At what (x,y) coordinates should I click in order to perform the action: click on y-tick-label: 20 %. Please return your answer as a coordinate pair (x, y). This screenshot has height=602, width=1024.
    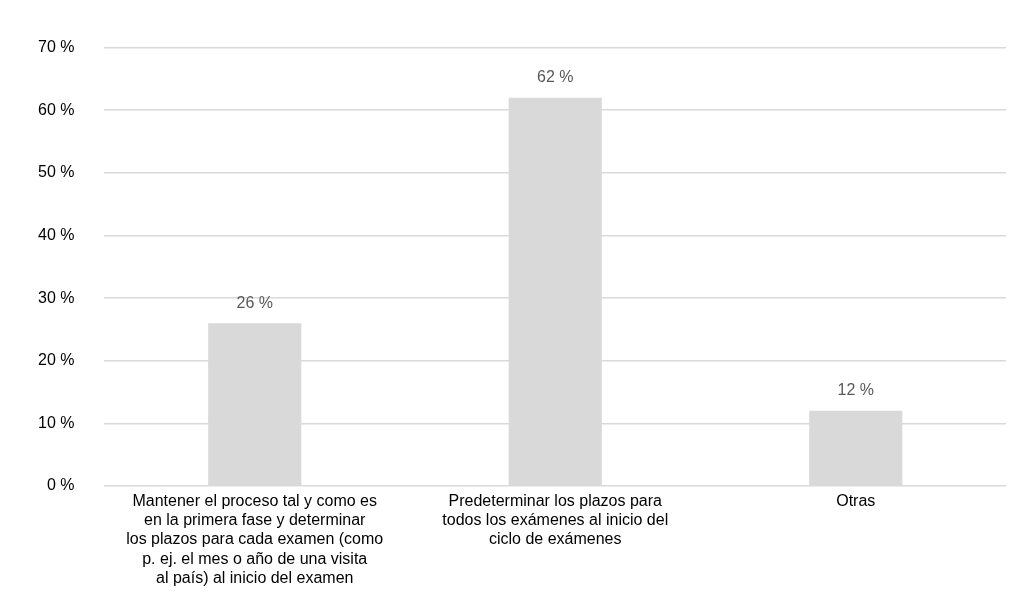
    Looking at the image, I should click on (56, 360).